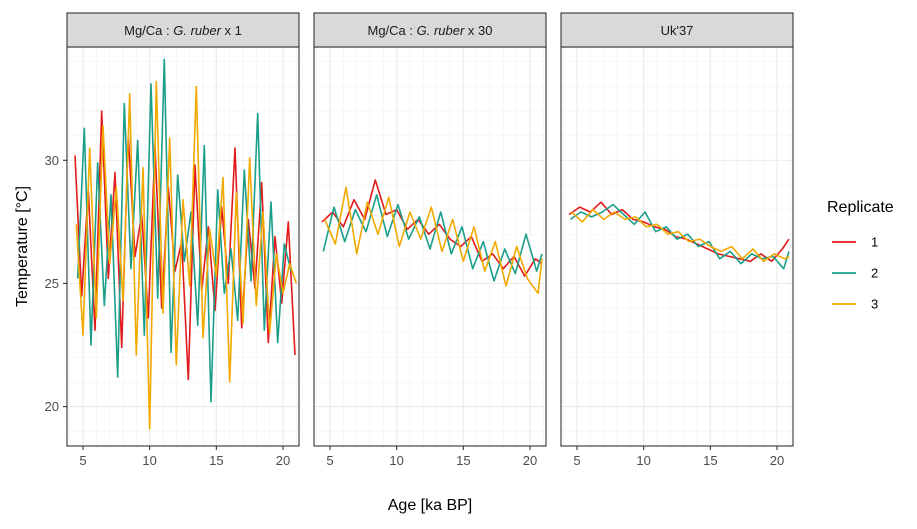 This screenshot has height=529, width=917. Describe the element at coordinates (22, 246) in the screenshot. I see `y-axis-title: Temperature [°C]` at that location.